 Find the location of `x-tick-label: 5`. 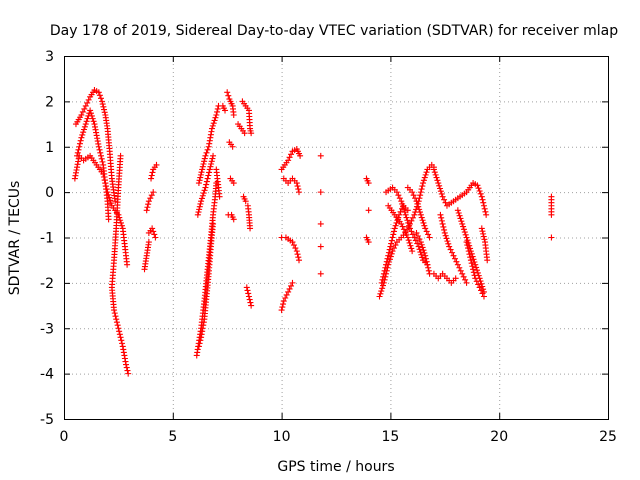

x-tick-label: 5 is located at coordinates (172, 437).